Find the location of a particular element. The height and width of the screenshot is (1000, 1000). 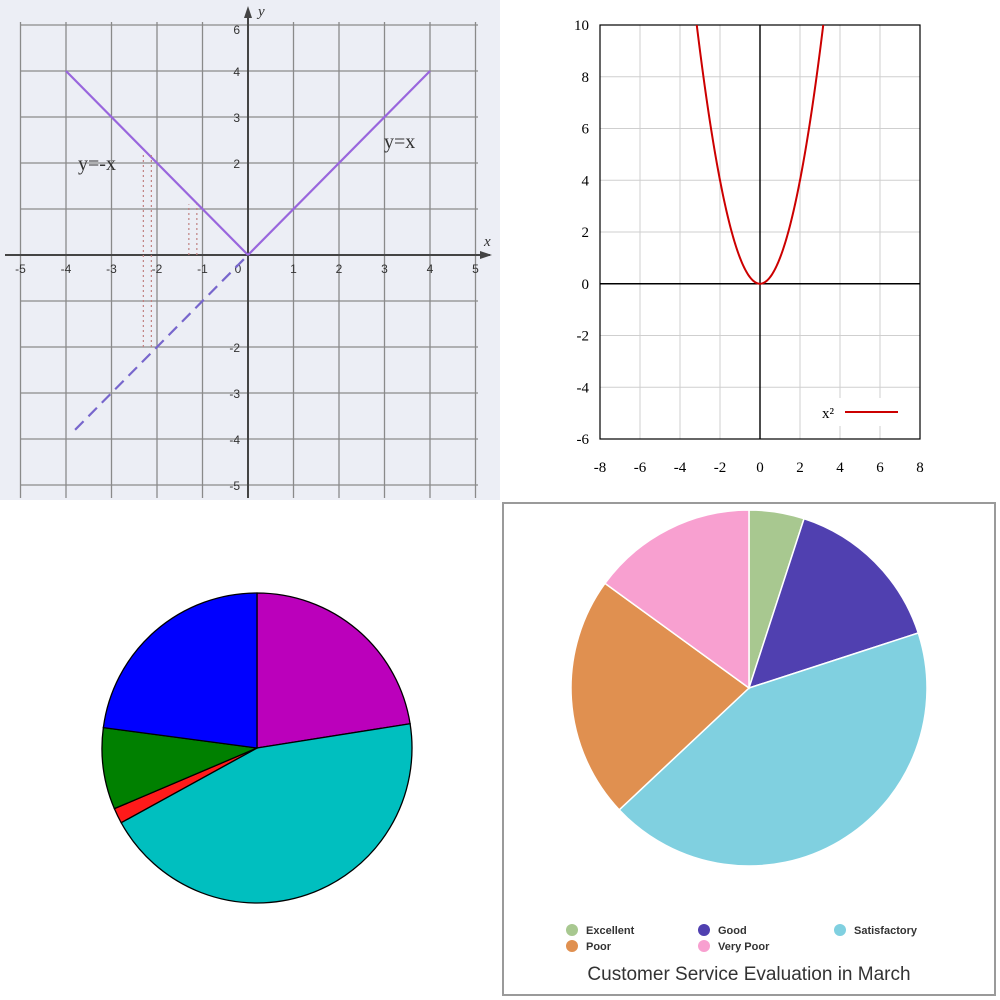

pie-slice-very-poor is located at coordinates (676, 599).